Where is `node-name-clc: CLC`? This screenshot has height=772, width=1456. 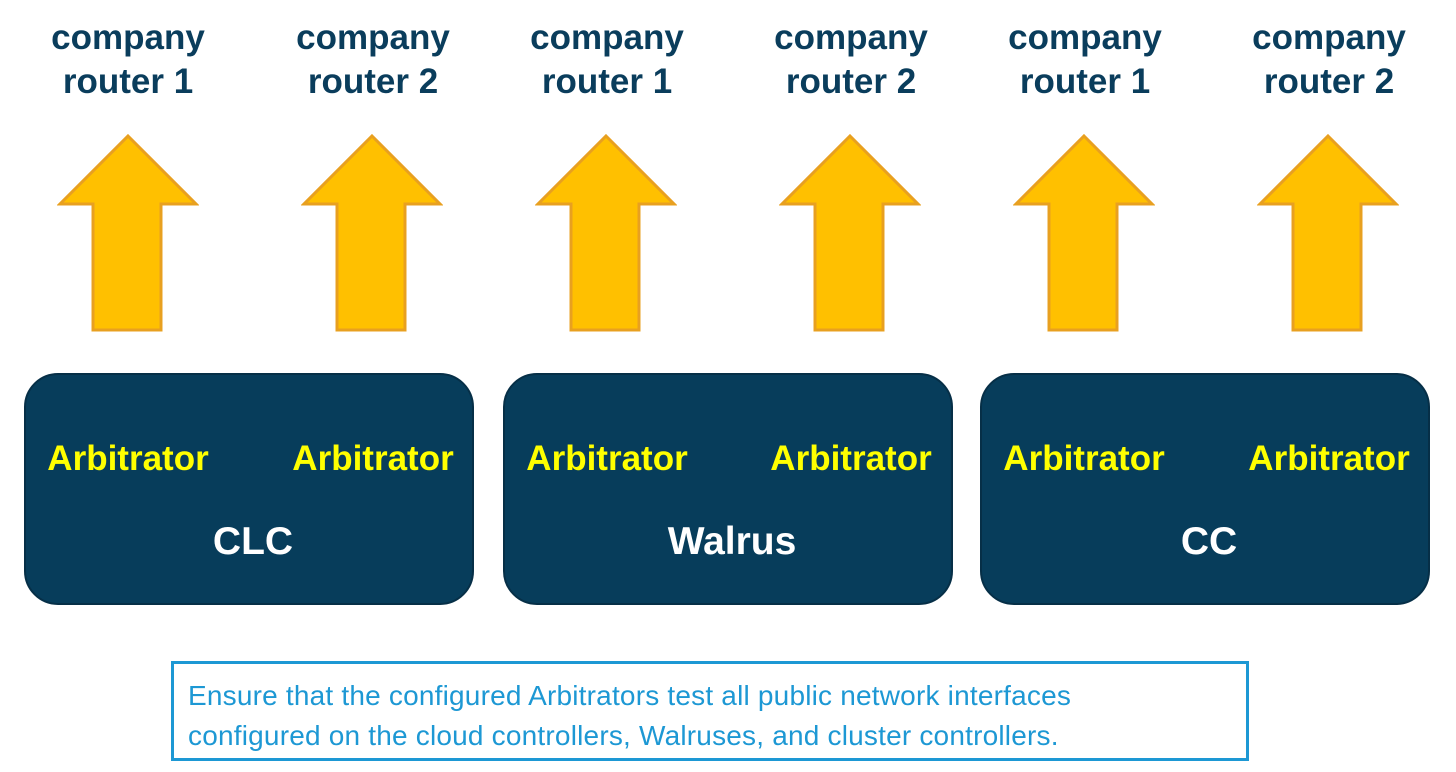 node-name-clc: CLC is located at coordinates (253, 541).